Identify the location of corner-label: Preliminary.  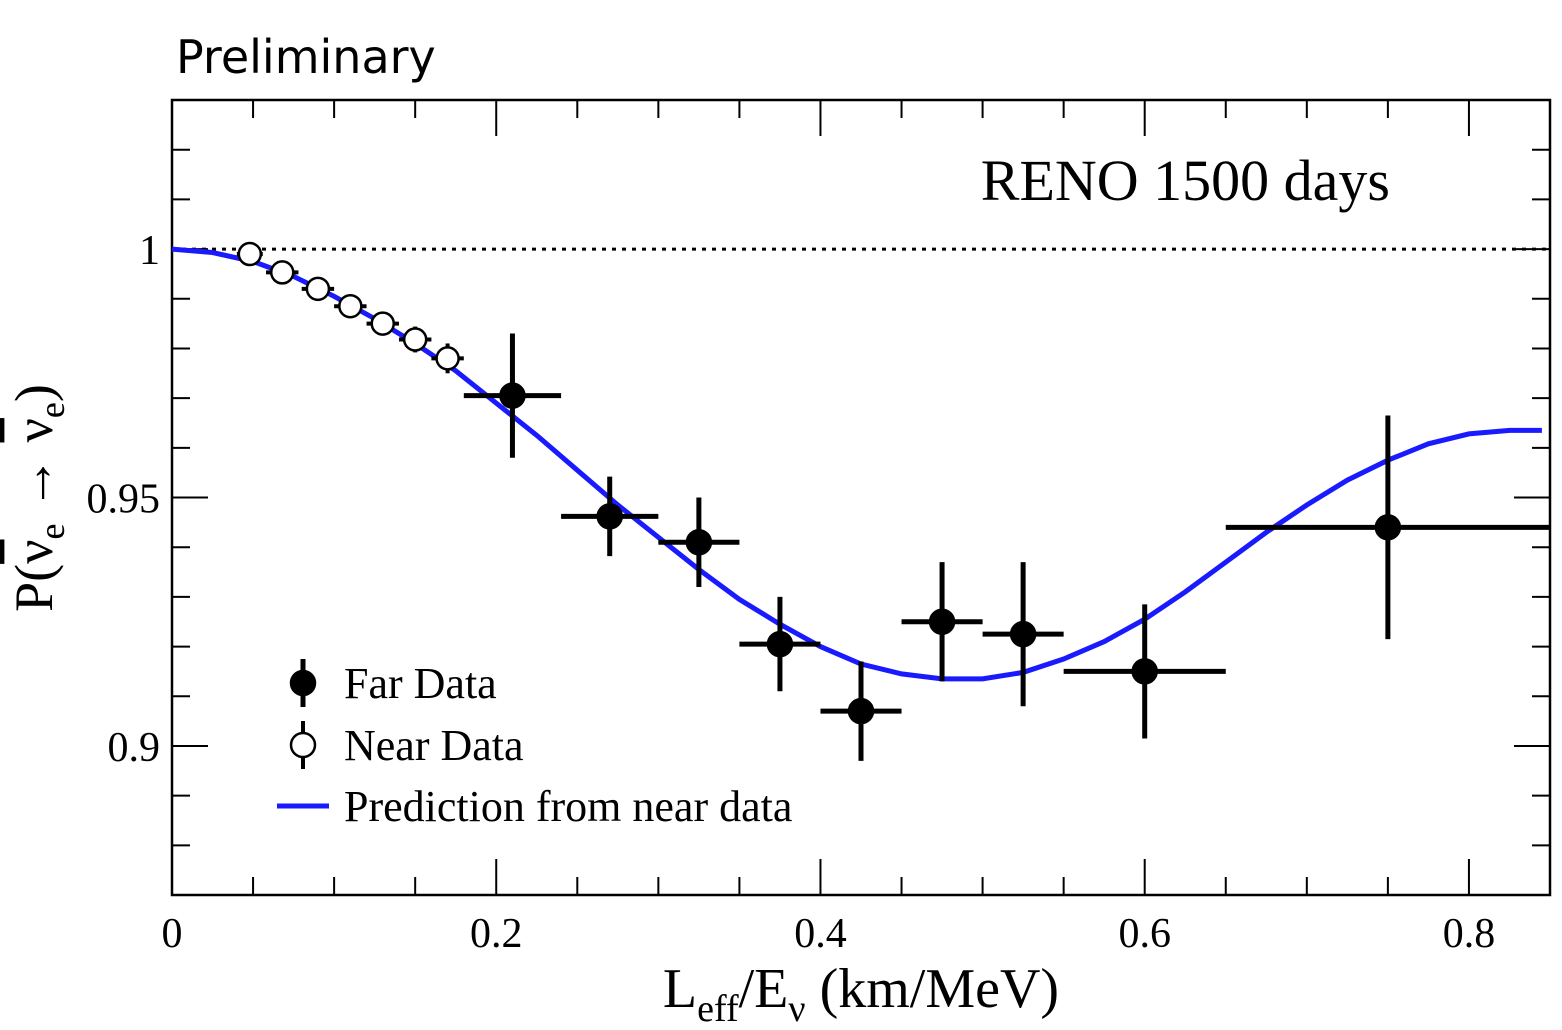
(306, 57).